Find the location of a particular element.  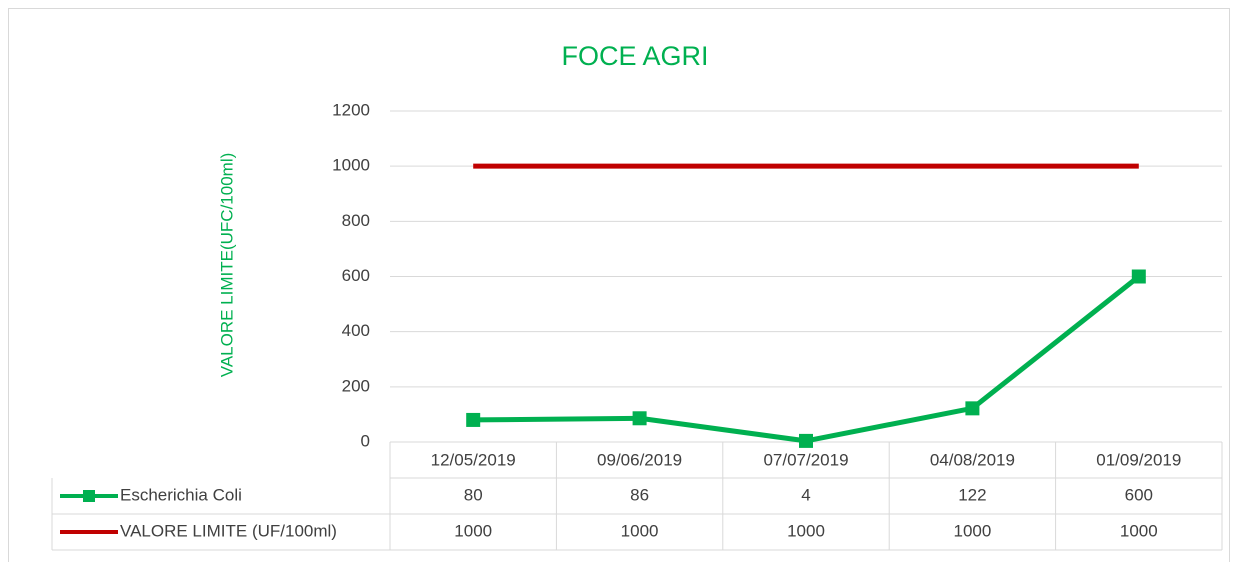

y-tick-label: 800 is located at coordinates (356, 220).